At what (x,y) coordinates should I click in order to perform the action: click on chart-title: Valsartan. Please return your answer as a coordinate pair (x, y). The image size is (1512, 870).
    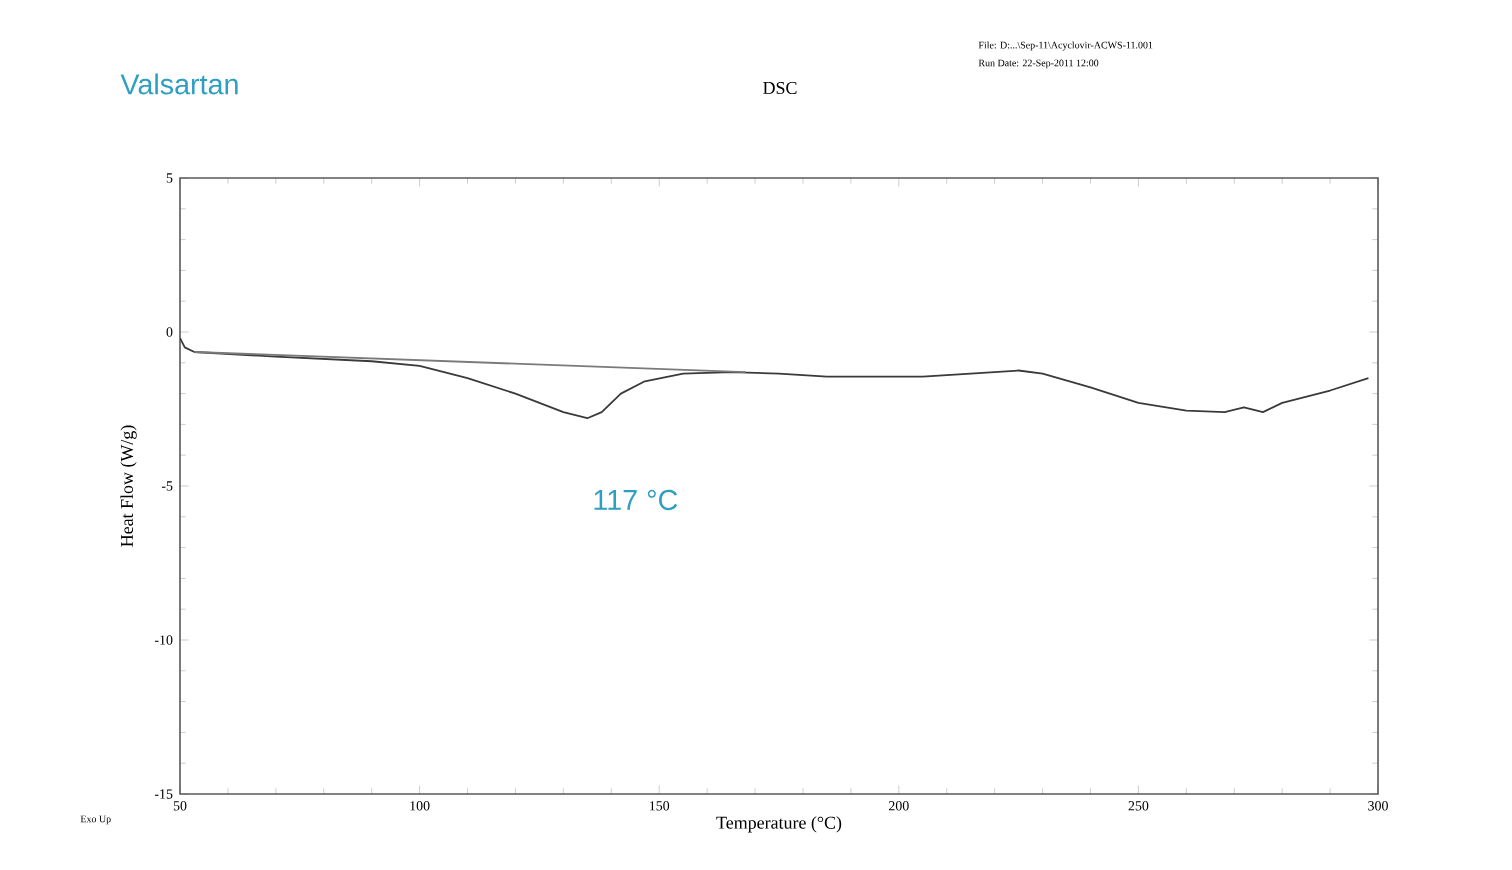
    Looking at the image, I should click on (179, 84).